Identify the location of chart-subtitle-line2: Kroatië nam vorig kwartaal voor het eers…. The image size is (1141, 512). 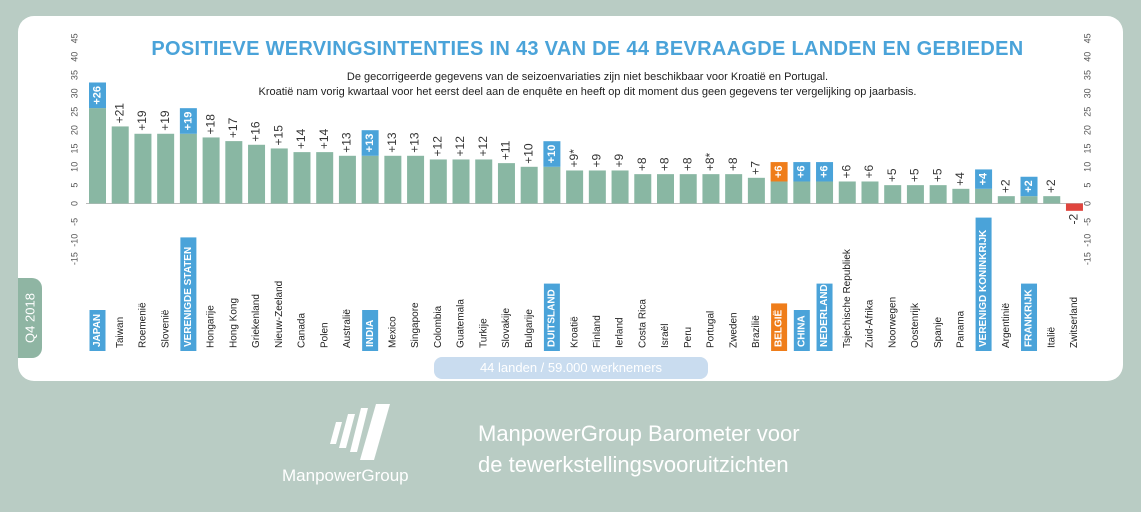
(587, 92).